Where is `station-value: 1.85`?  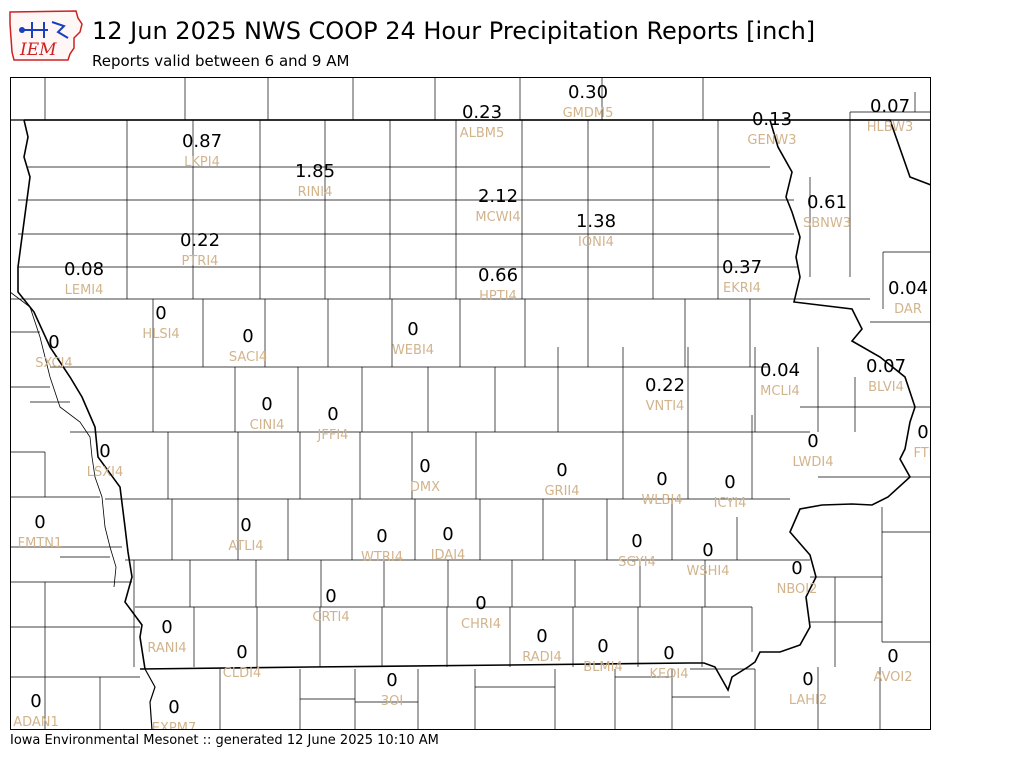 station-value: 1.85 is located at coordinates (315, 171).